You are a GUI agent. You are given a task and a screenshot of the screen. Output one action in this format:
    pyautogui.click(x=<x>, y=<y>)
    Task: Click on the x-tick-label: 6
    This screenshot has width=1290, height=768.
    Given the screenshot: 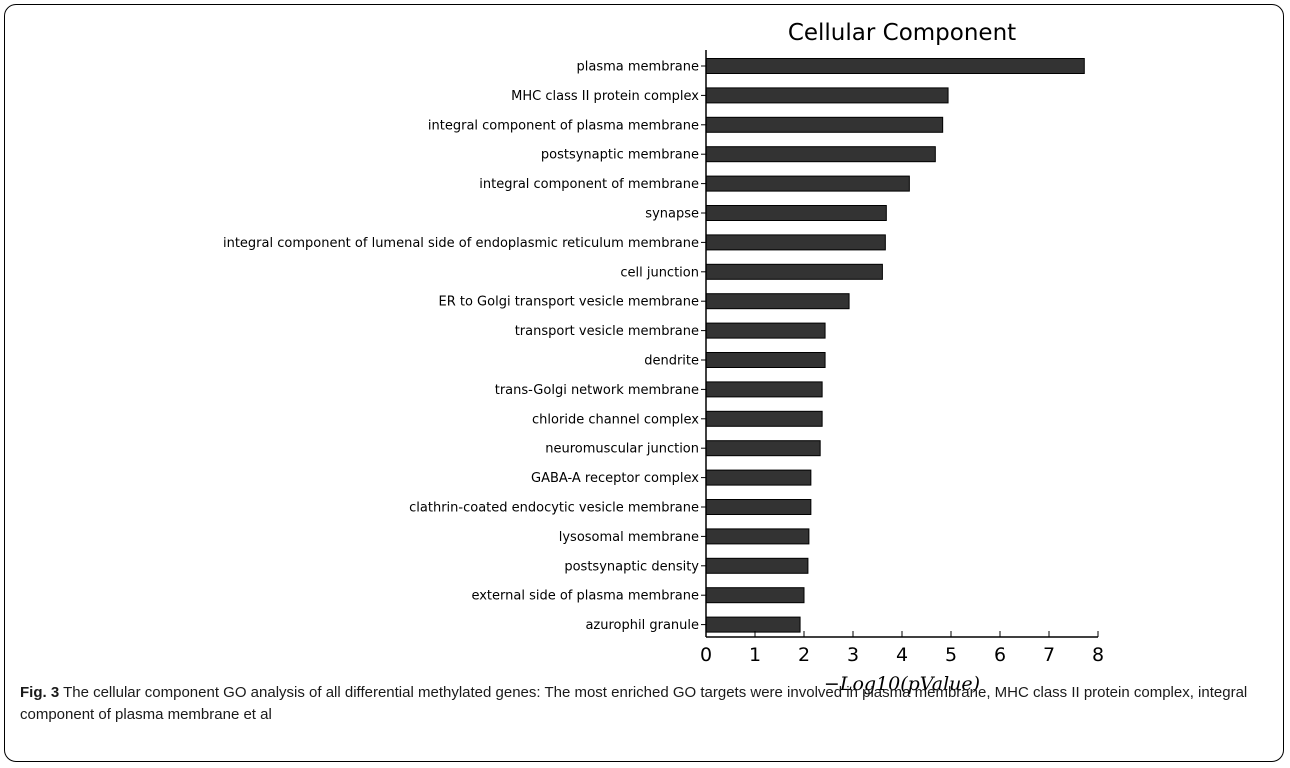 What is the action you would take?
    pyautogui.click(x=1000, y=655)
    